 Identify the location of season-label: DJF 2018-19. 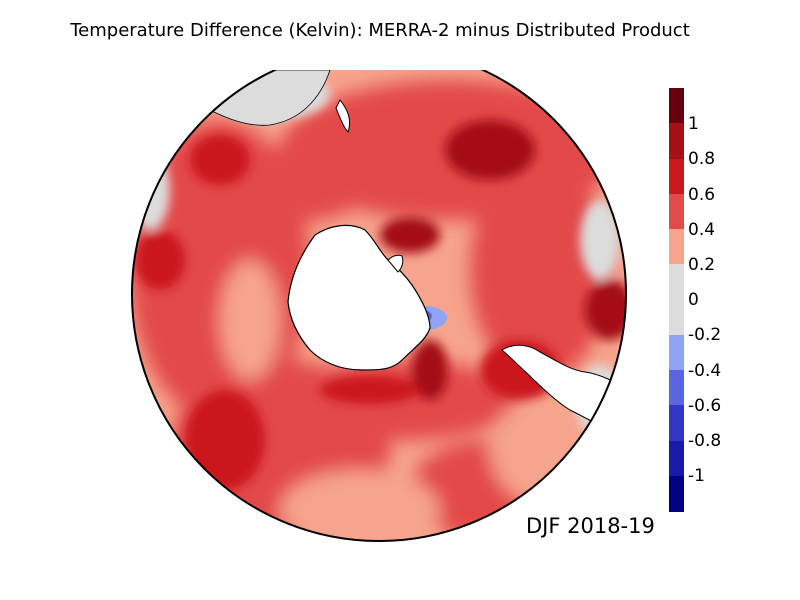
(590, 526).